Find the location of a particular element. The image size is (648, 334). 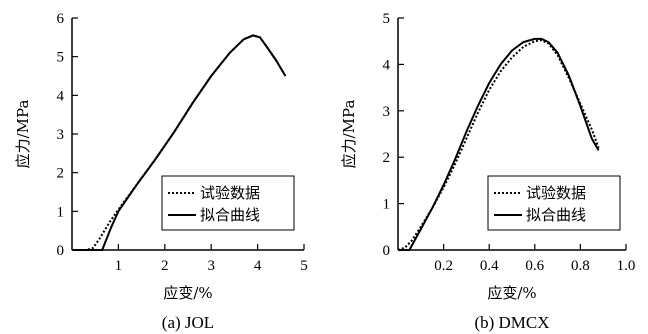

x-tick-label: 5 is located at coordinates (304, 266).